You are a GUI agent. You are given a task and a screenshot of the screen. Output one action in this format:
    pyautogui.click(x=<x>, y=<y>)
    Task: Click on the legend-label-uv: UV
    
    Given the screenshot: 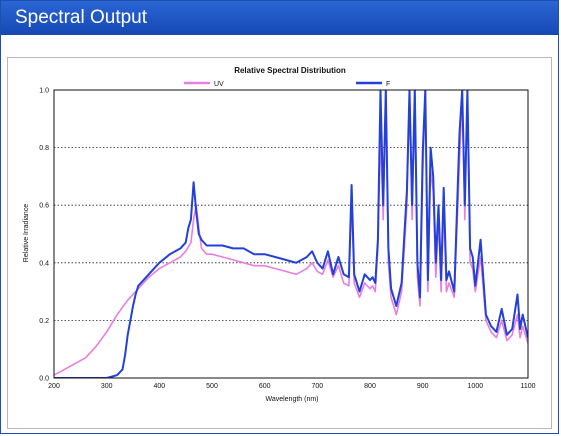 What is the action you would take?
    pyautogui.click(x=219, y=84)
    